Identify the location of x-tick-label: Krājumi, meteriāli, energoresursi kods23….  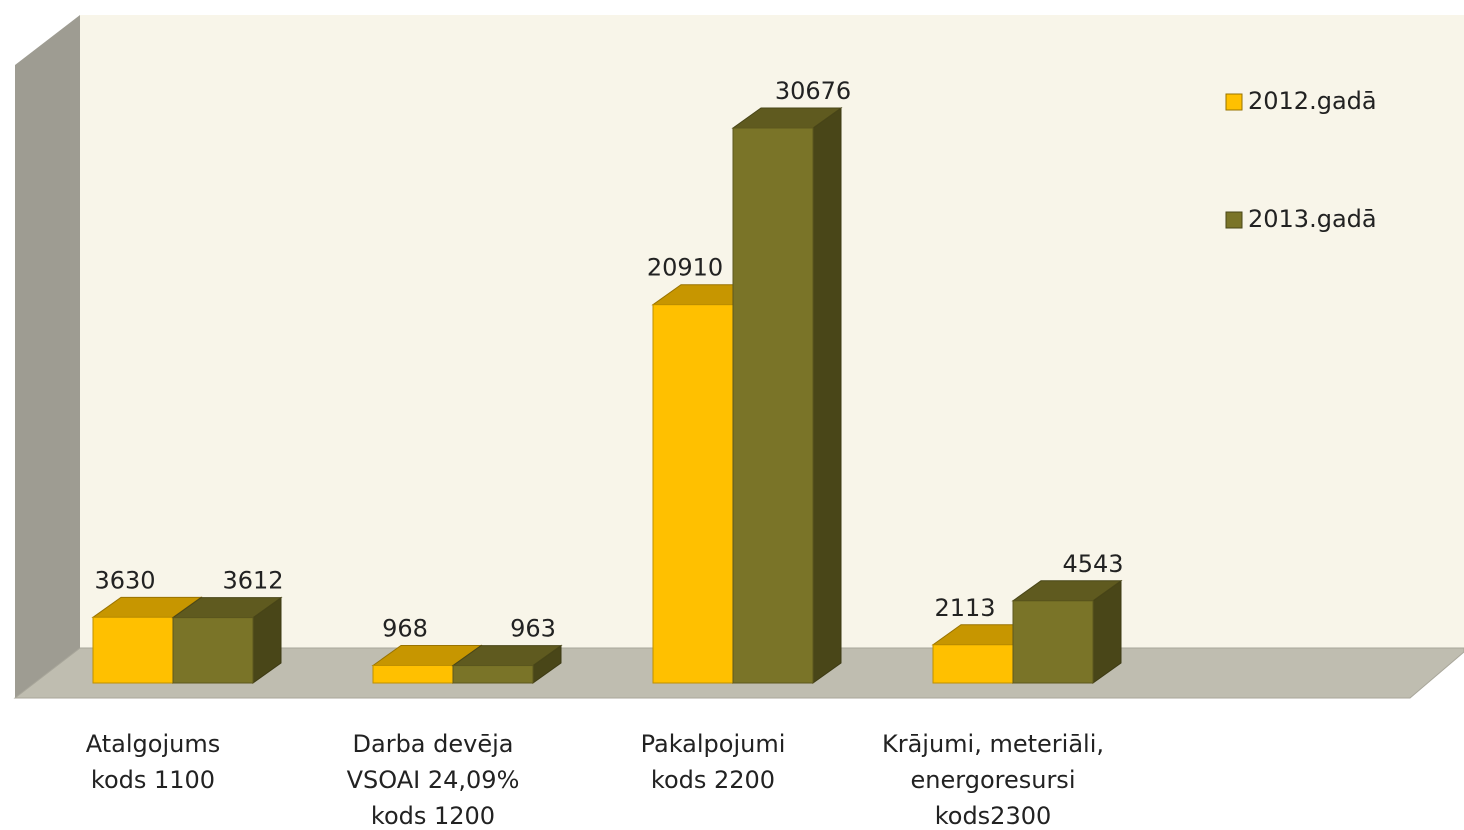
(993, 780).